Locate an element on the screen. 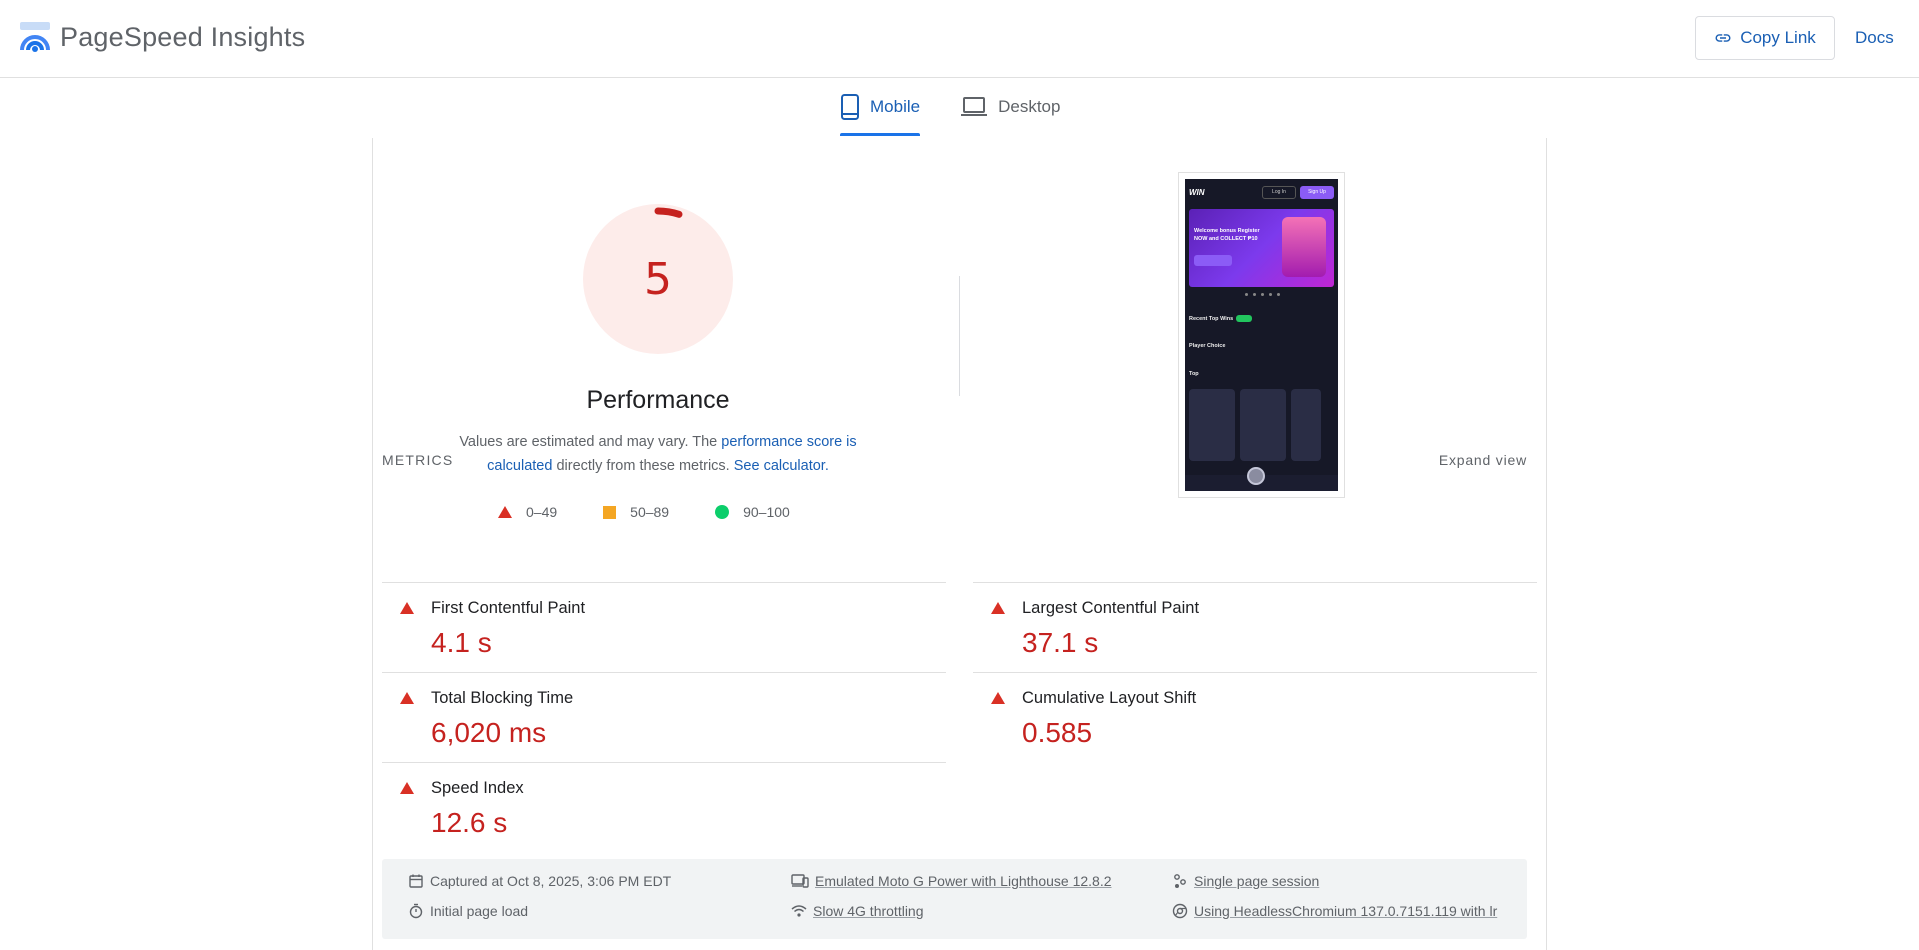  circle-icon is located at coordinates (722, 512).